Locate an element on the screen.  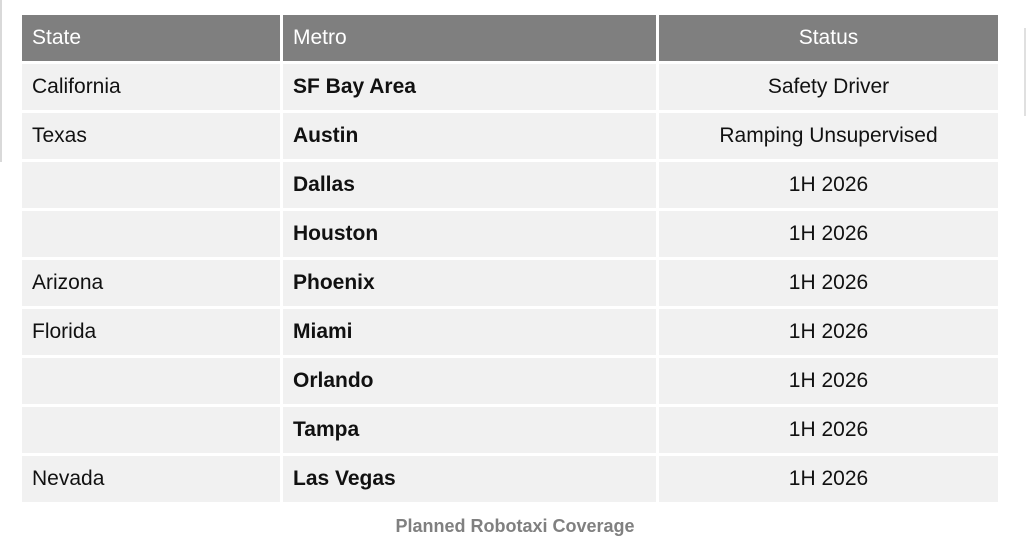
metro-cell: Tampa is located at coordinates (469, 430).